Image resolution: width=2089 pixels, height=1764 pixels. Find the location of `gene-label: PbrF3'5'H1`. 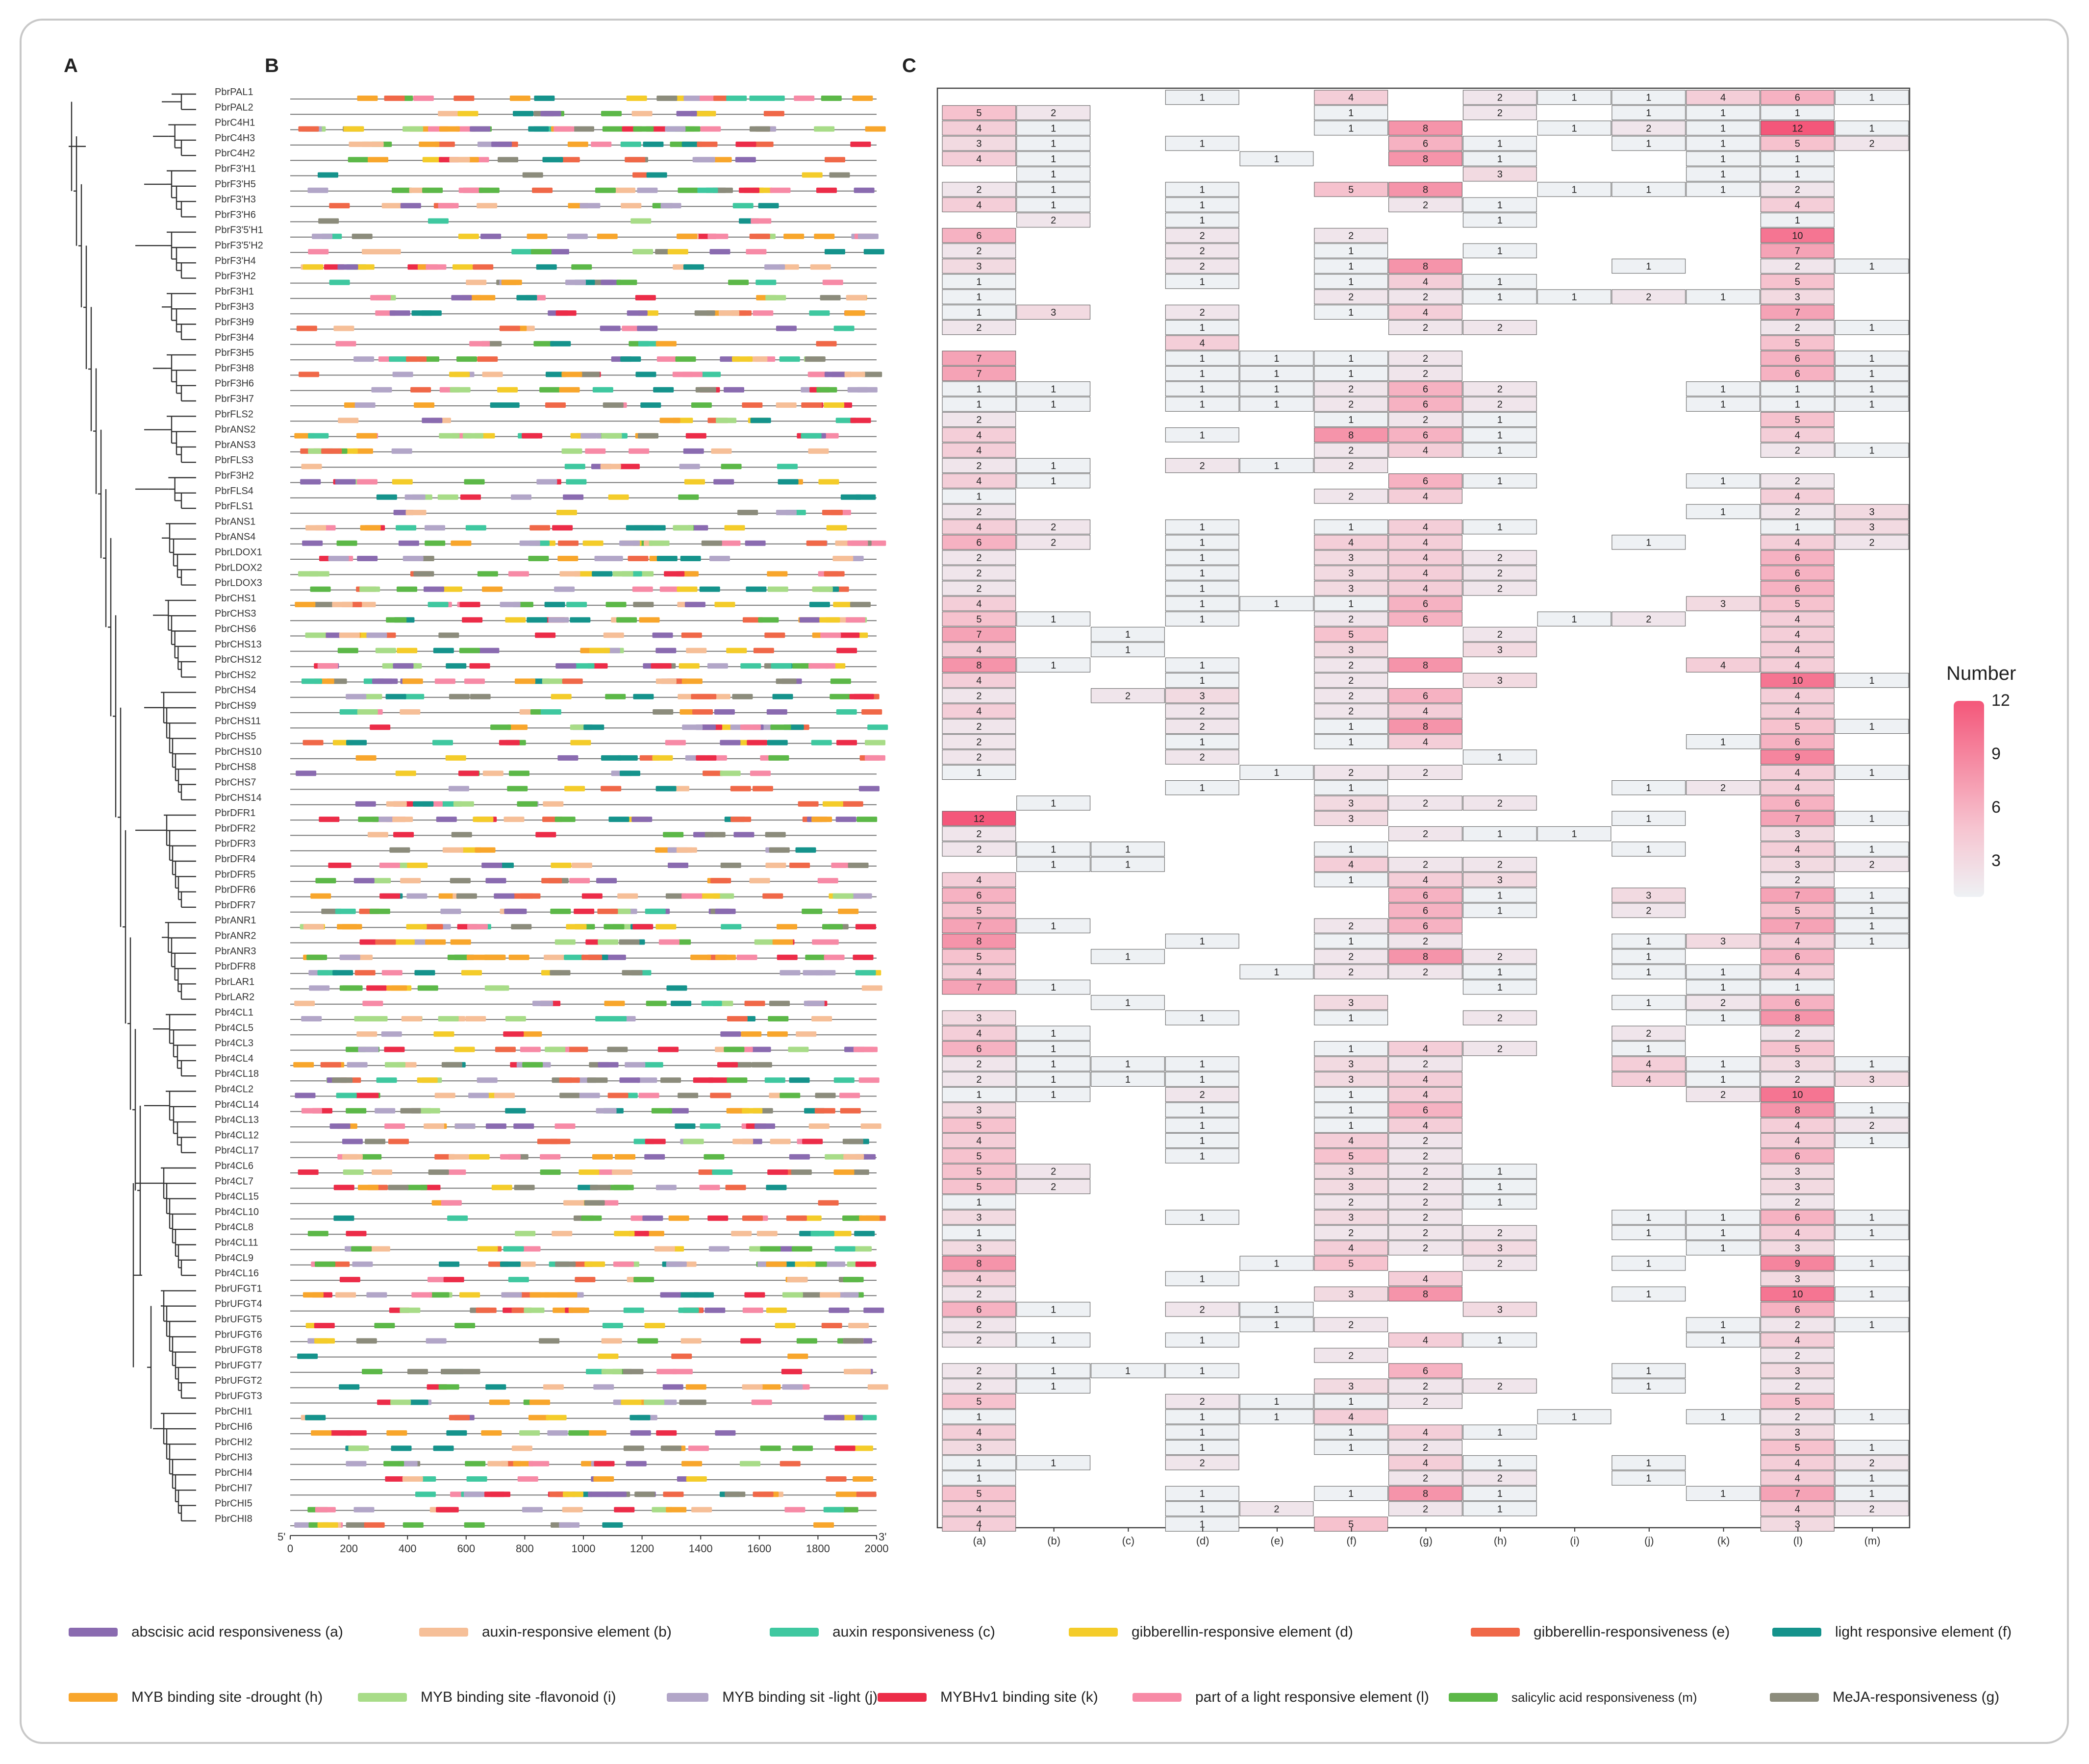

gene-label: PbrF3'5'H1 is located at coordinates (239, 231).